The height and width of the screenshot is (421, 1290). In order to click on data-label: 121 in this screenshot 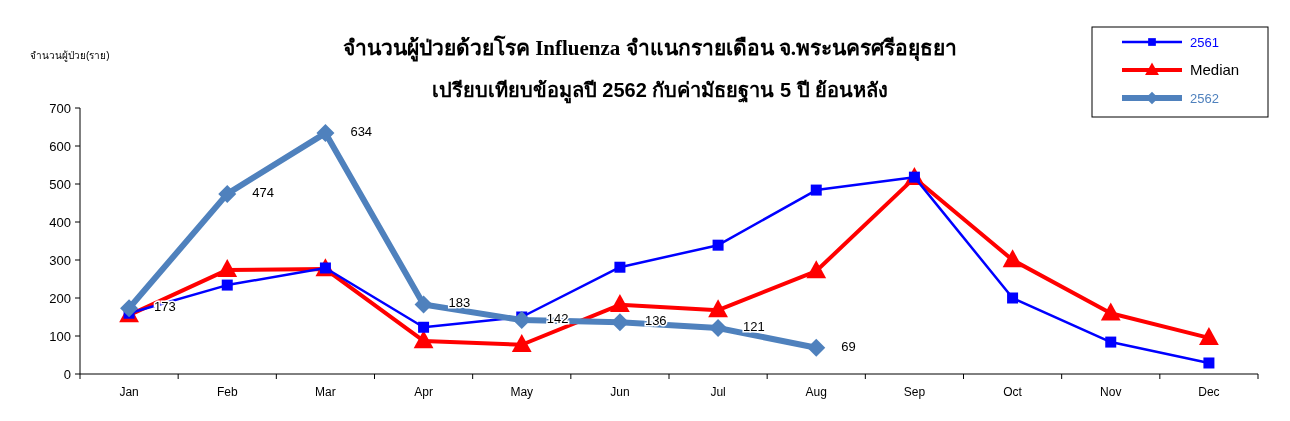, I will do `click(754, 326)`.